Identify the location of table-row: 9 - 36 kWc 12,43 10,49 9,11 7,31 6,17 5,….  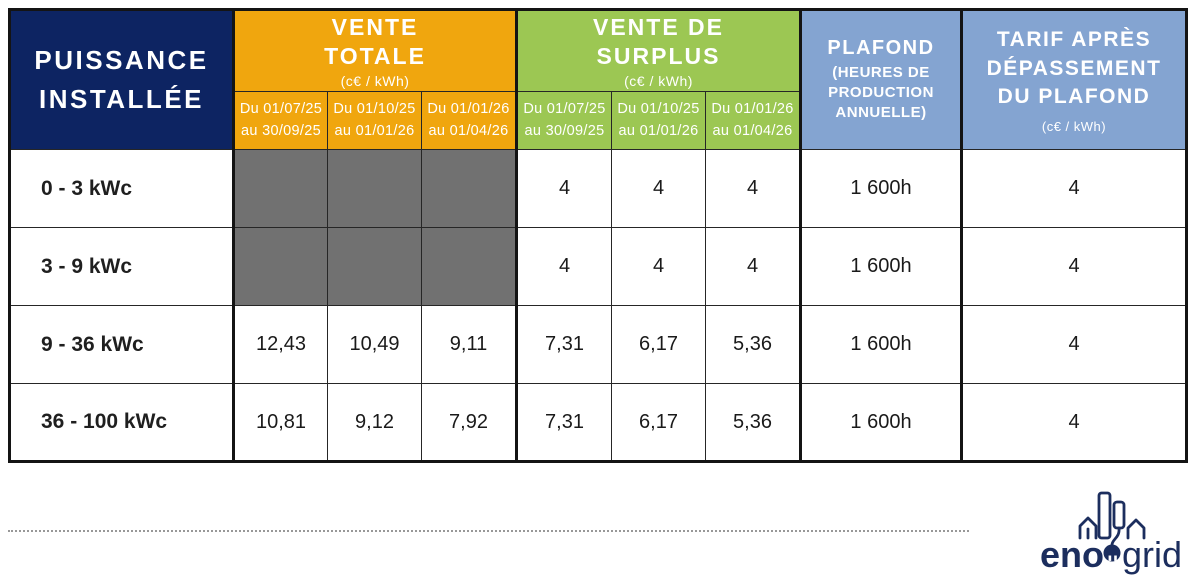
(598, 344).